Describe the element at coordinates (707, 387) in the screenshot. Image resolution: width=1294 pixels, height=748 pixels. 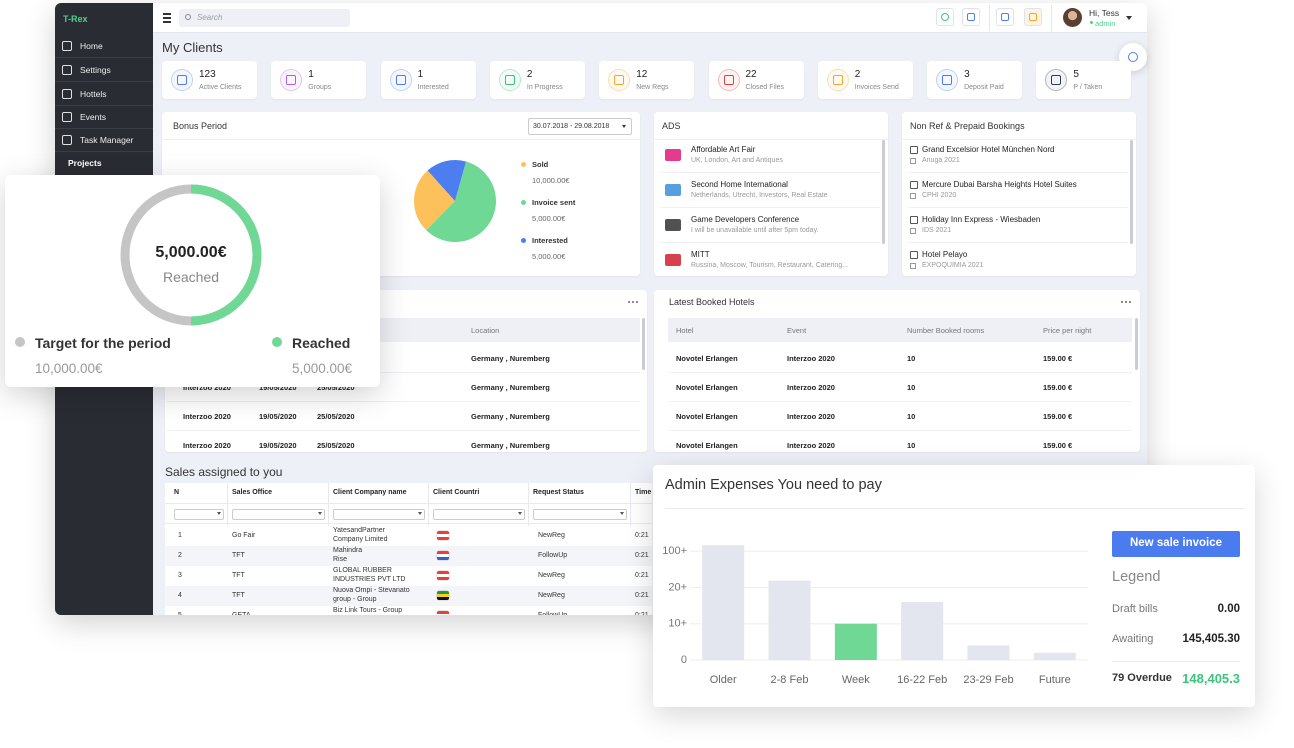
I see `cell: Novotel Erlangen` at that location.